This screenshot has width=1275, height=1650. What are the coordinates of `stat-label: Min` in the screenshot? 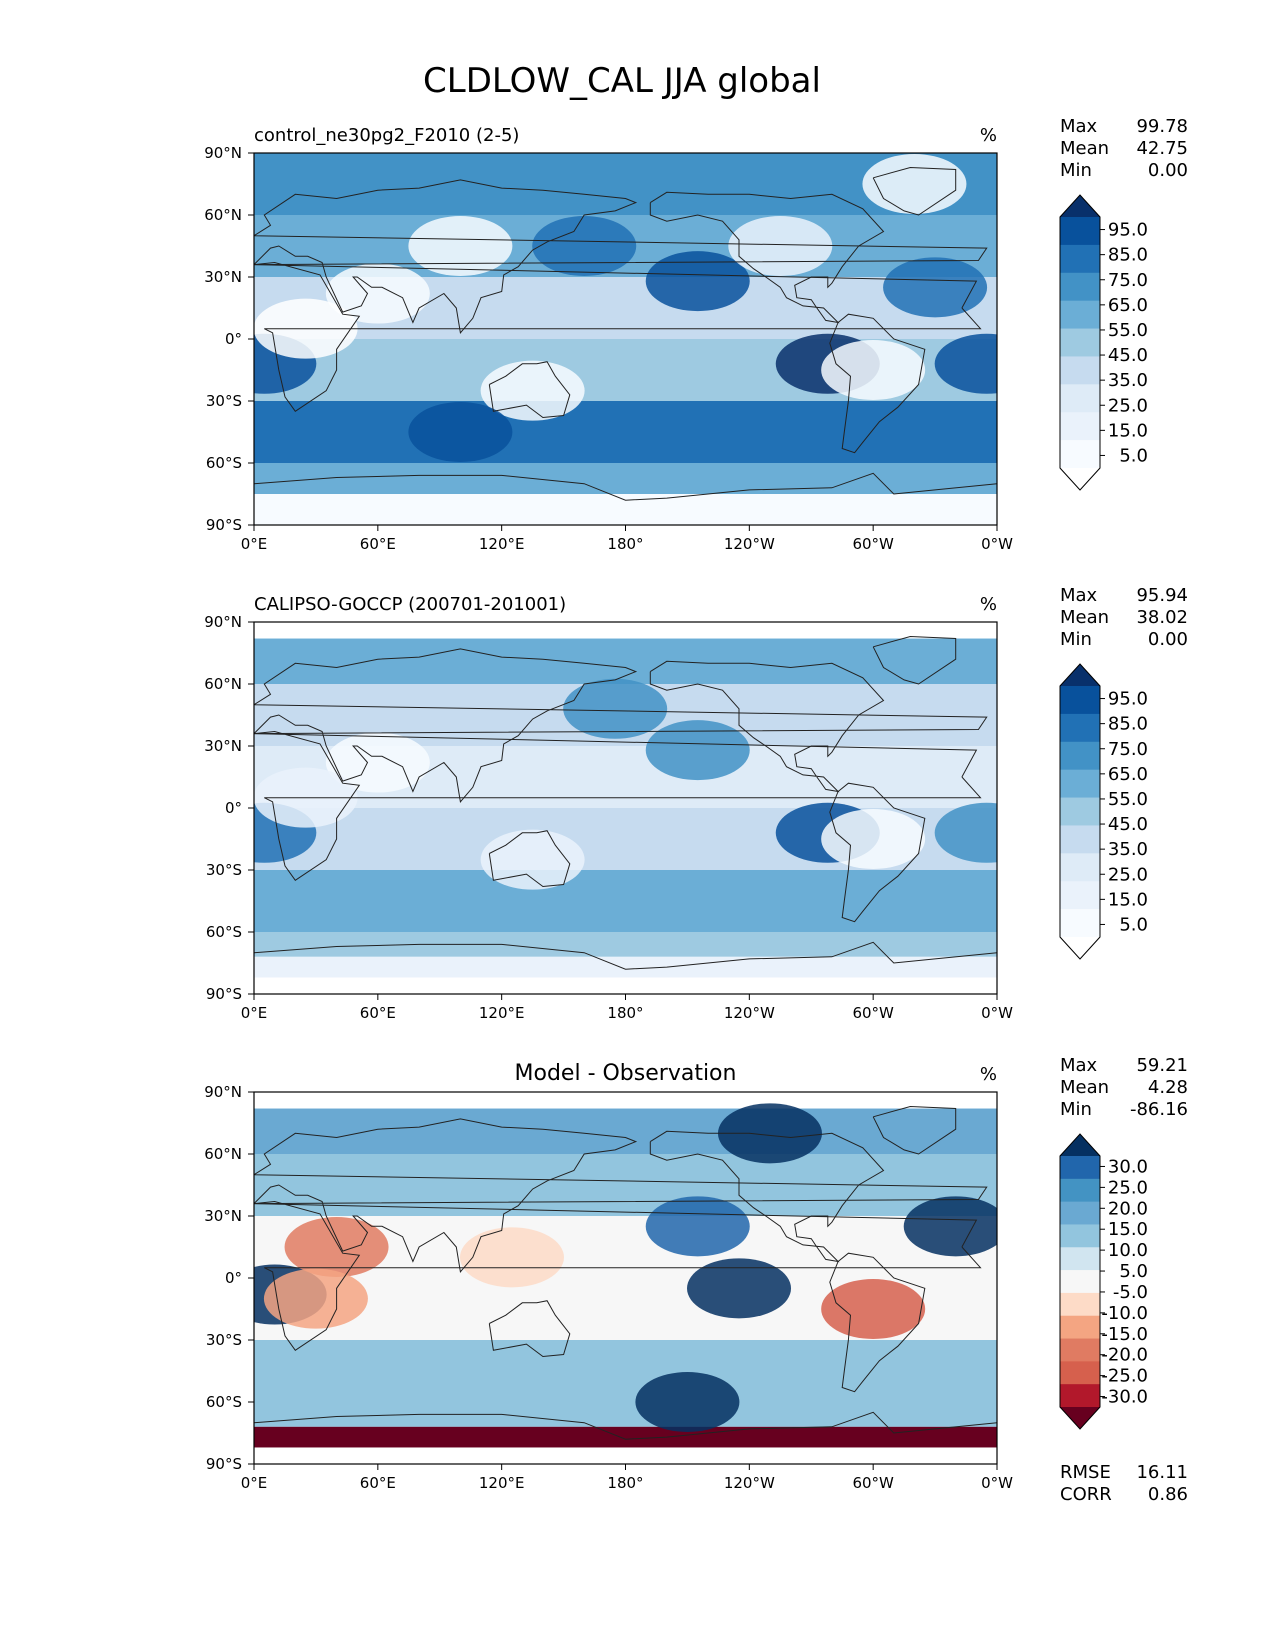 It's located at (1076, 170).